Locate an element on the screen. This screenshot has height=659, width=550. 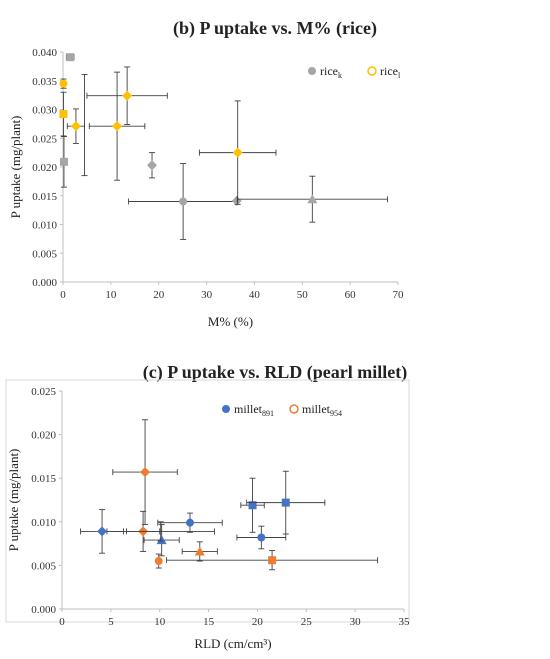
legend-label: millet891 is located at coordinates (254, 410).